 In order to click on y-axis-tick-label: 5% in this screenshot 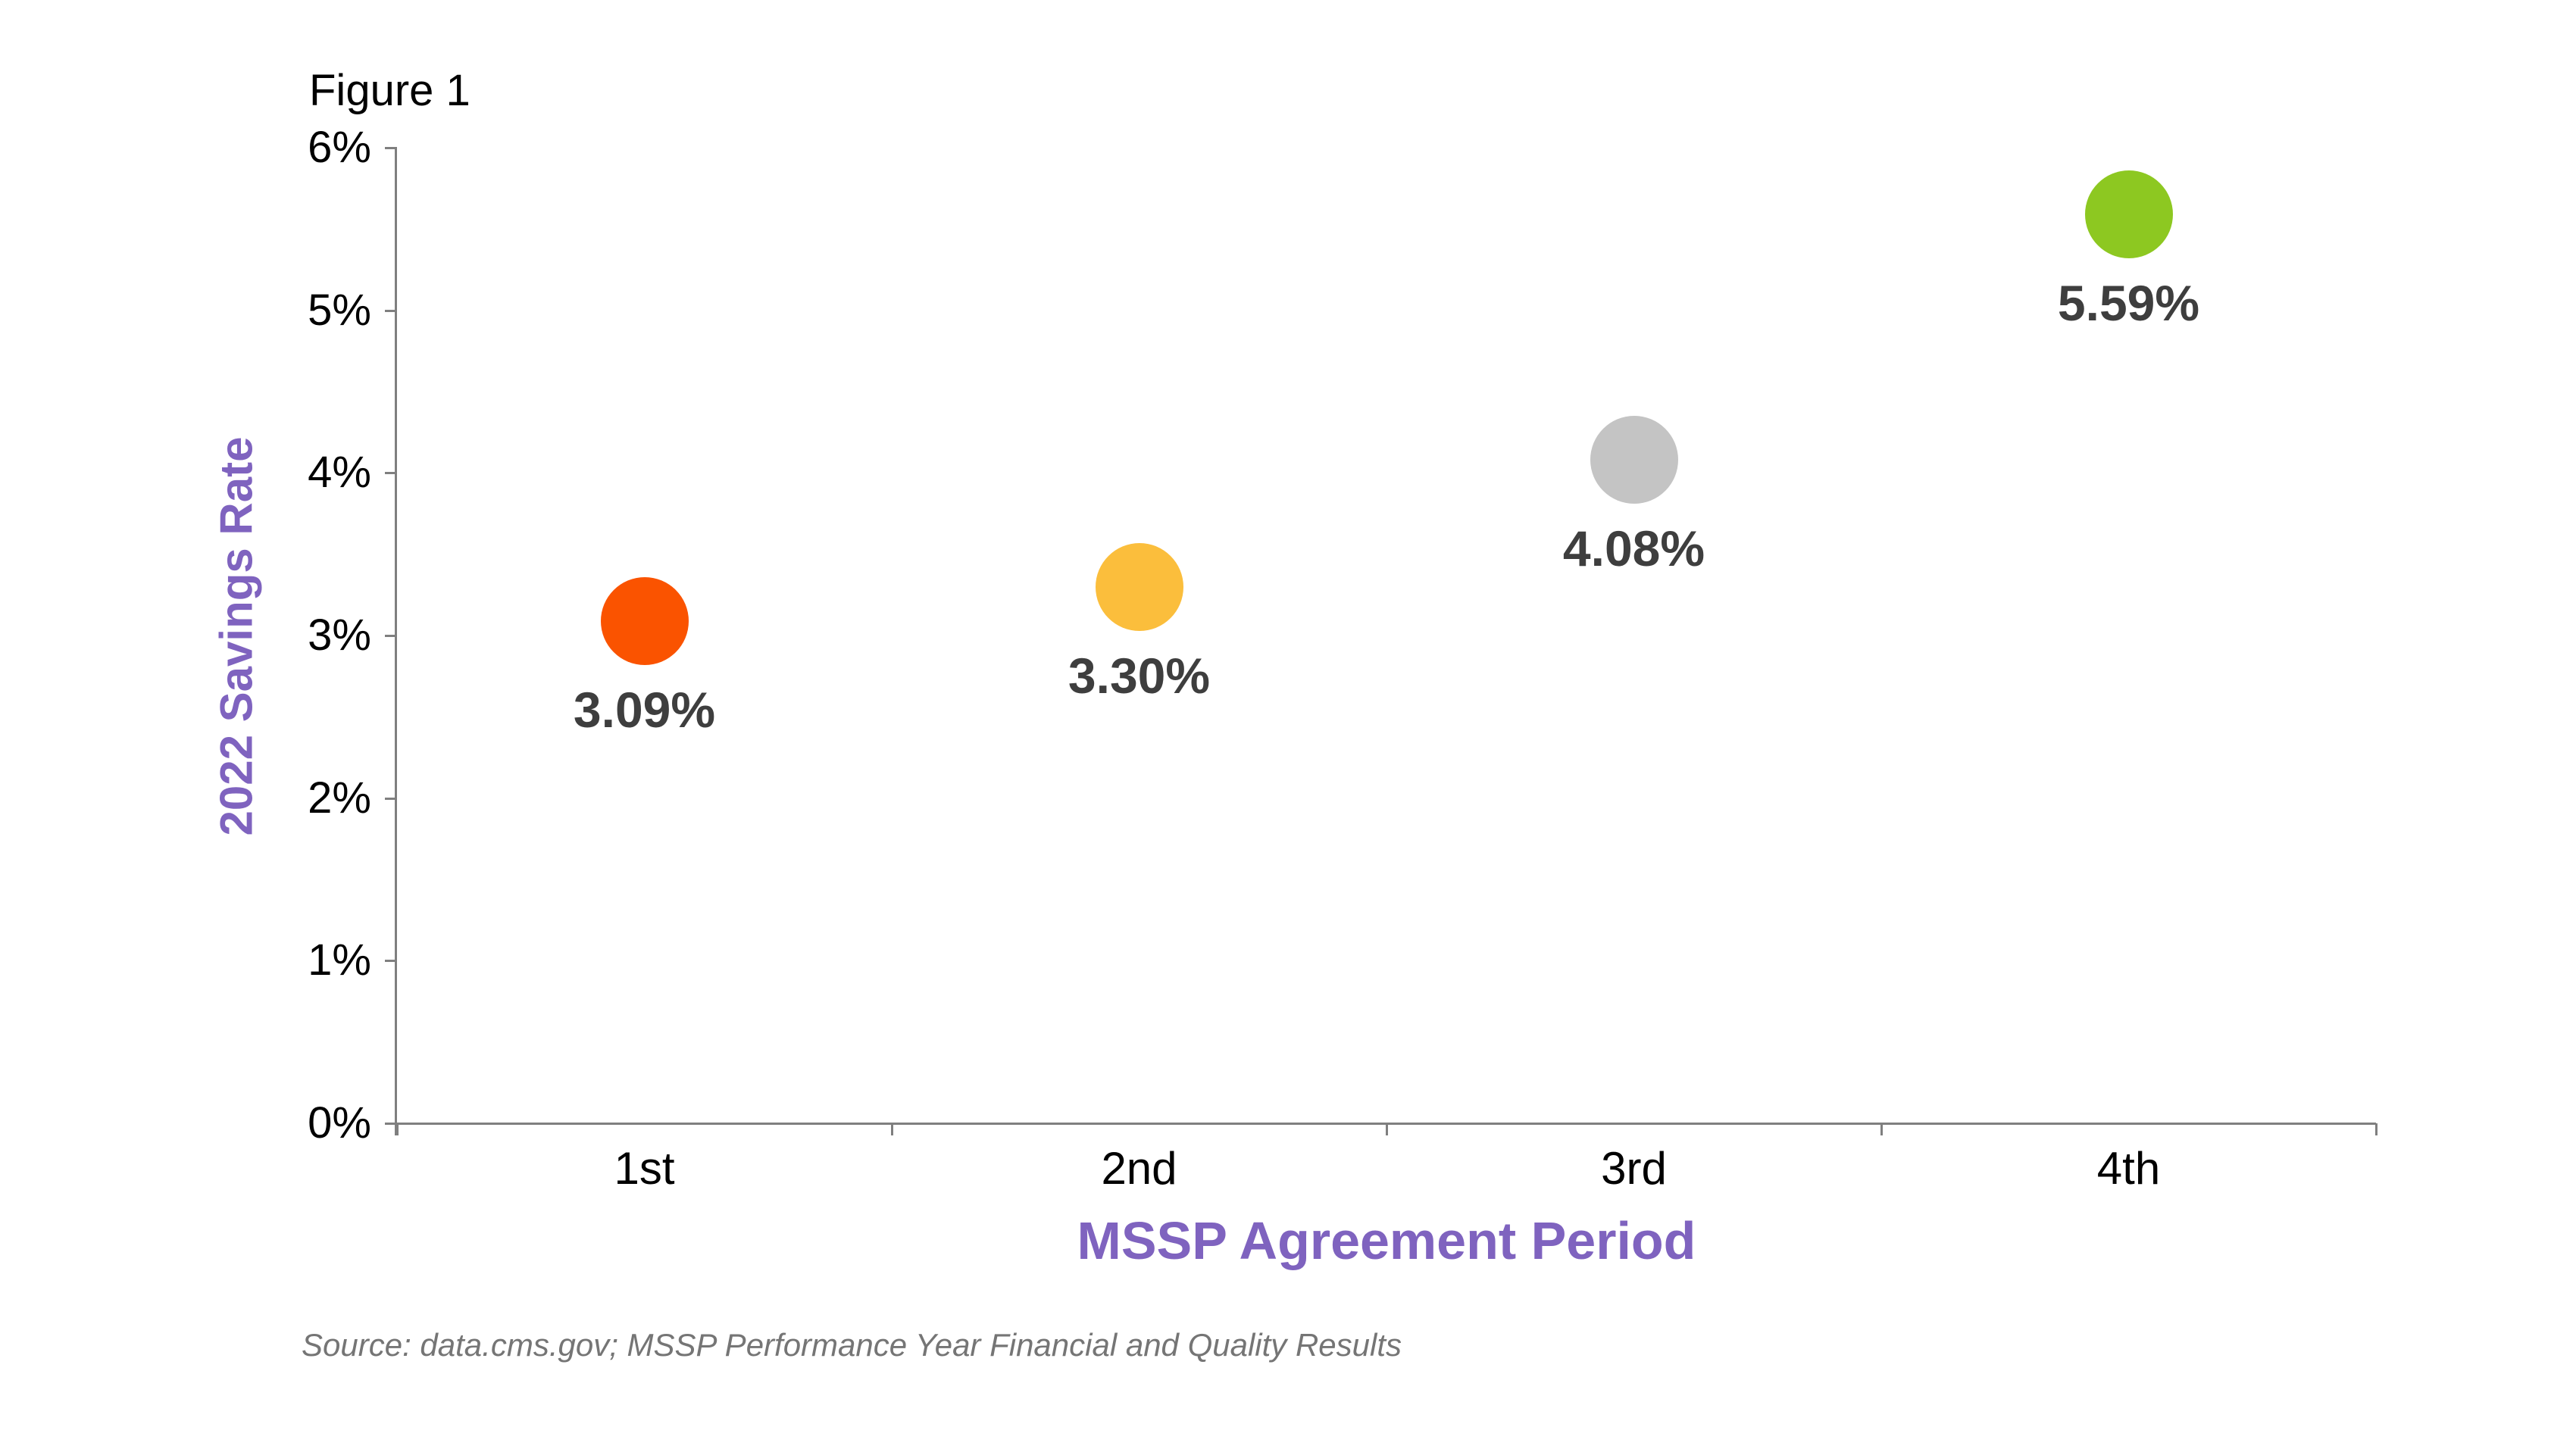, I will do `click(339, 310)`.